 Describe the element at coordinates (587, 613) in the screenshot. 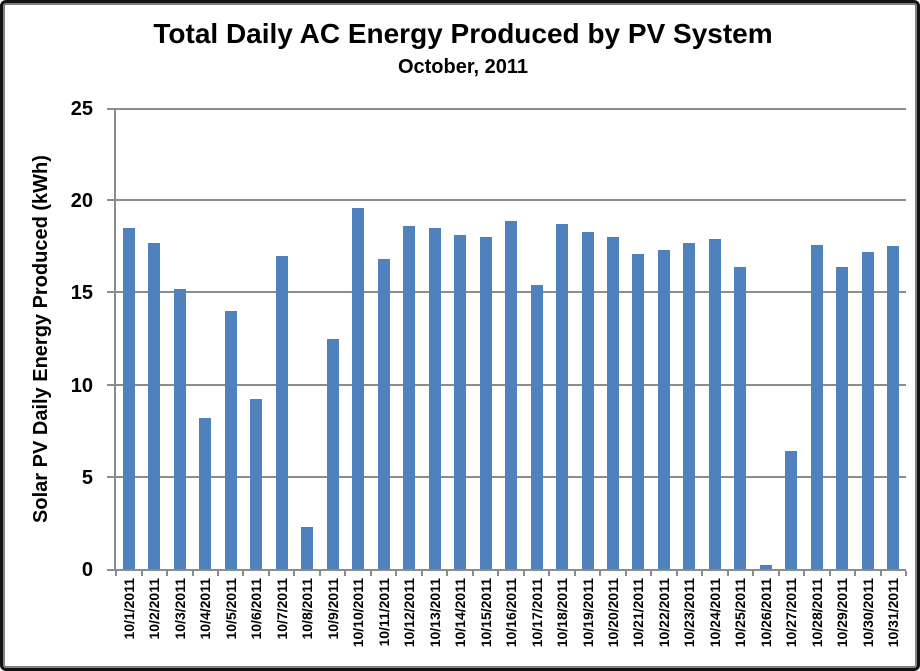

I see `x-tick-label: 10/19/2011` at that location.